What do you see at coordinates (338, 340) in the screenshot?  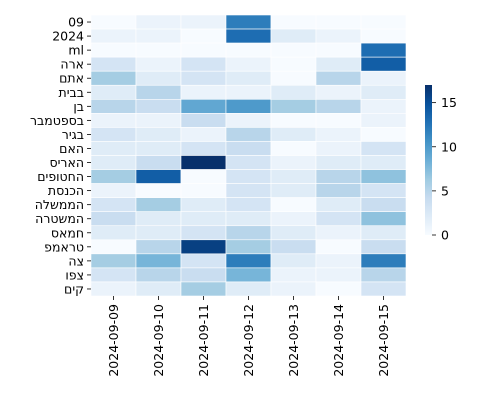 I see `x-tick-label: 2024-09-14` at bounding box center [338, 340].